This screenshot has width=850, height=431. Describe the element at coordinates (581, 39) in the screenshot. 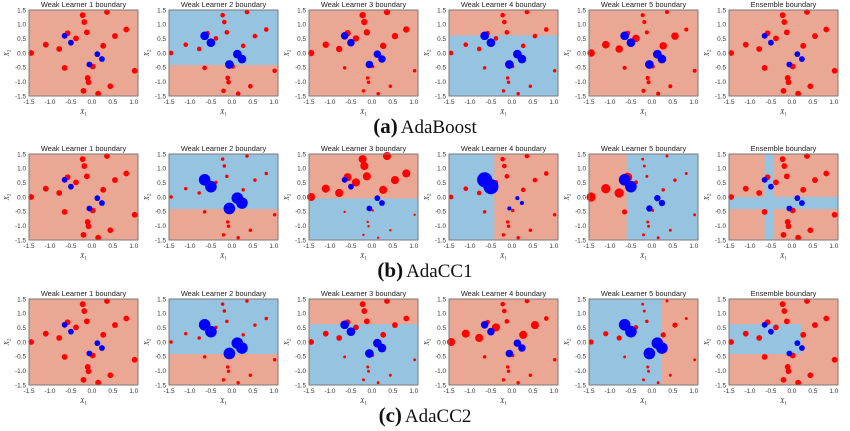

I see `y-tick-label: 0.5` at that location.